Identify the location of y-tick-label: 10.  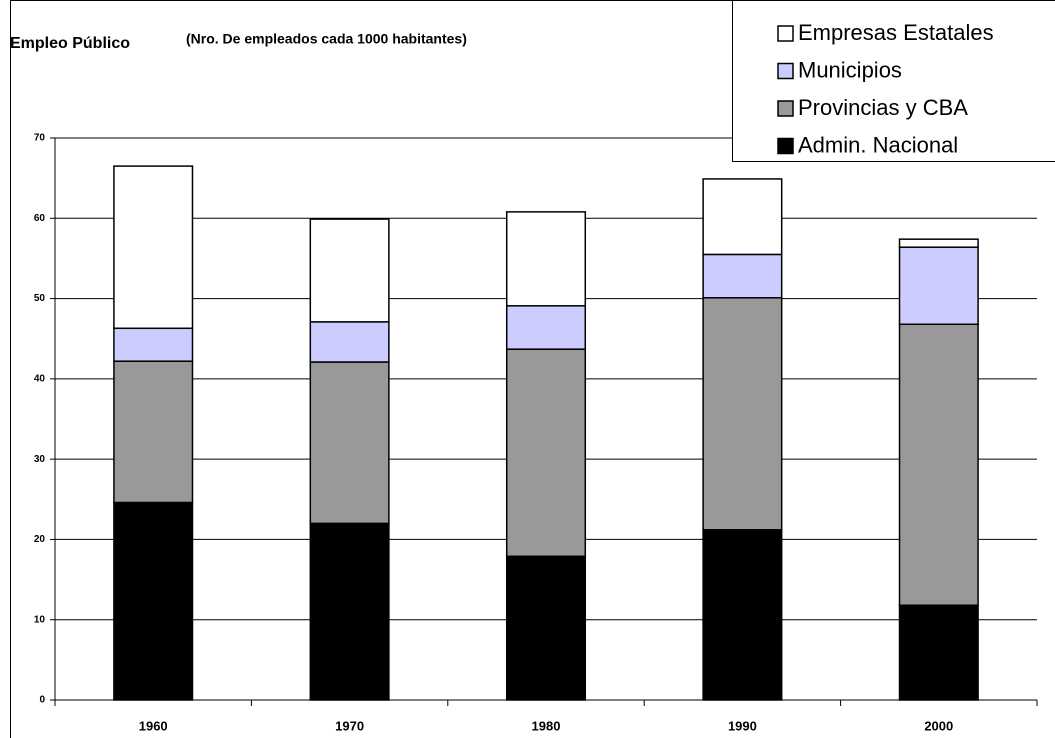
(40, 619).